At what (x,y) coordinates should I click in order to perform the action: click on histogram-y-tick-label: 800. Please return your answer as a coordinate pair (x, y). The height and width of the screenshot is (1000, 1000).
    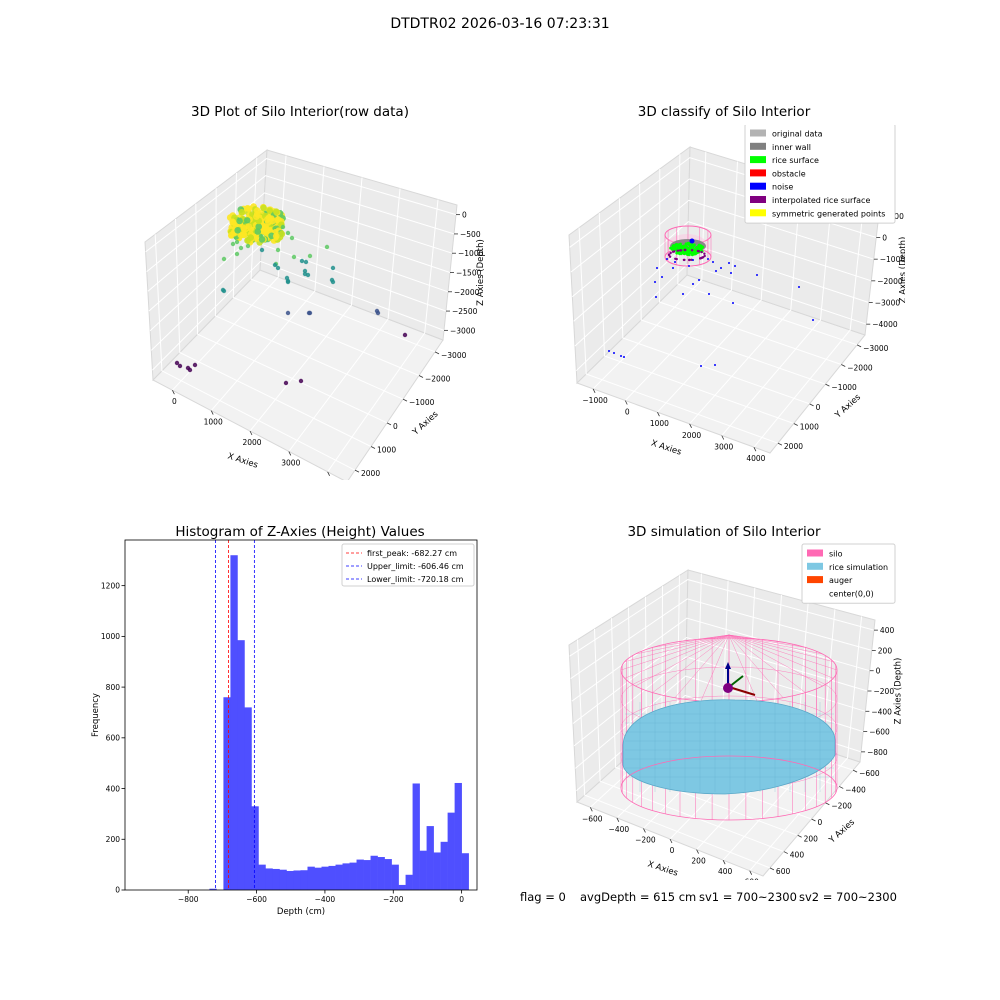
    Looking at the image, I should click on (113, 687).